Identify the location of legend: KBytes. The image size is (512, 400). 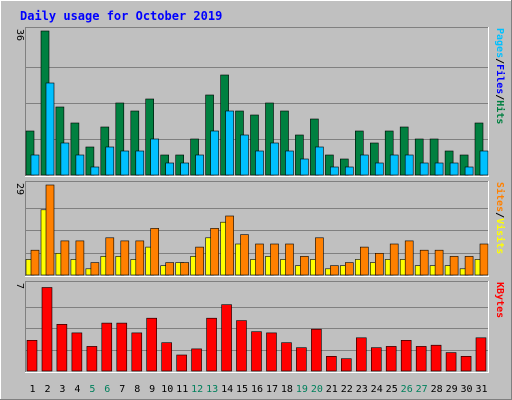
(499, 300).